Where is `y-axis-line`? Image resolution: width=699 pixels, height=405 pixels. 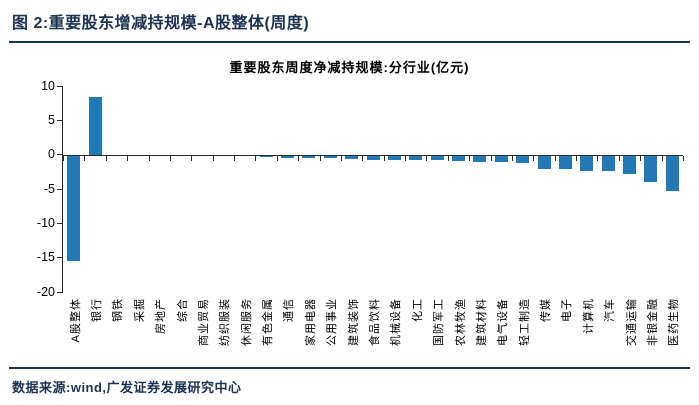
y-axis-line is located at coordinates (62, 189).